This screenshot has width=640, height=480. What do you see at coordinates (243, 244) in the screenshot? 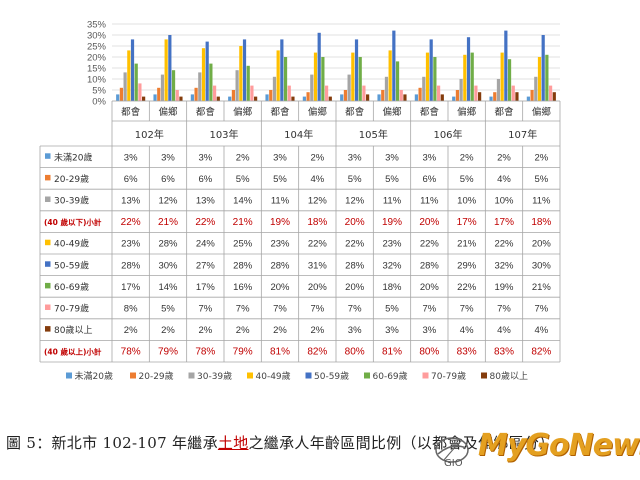
I see `data-label: 25%` at bounding box center [243, 244].